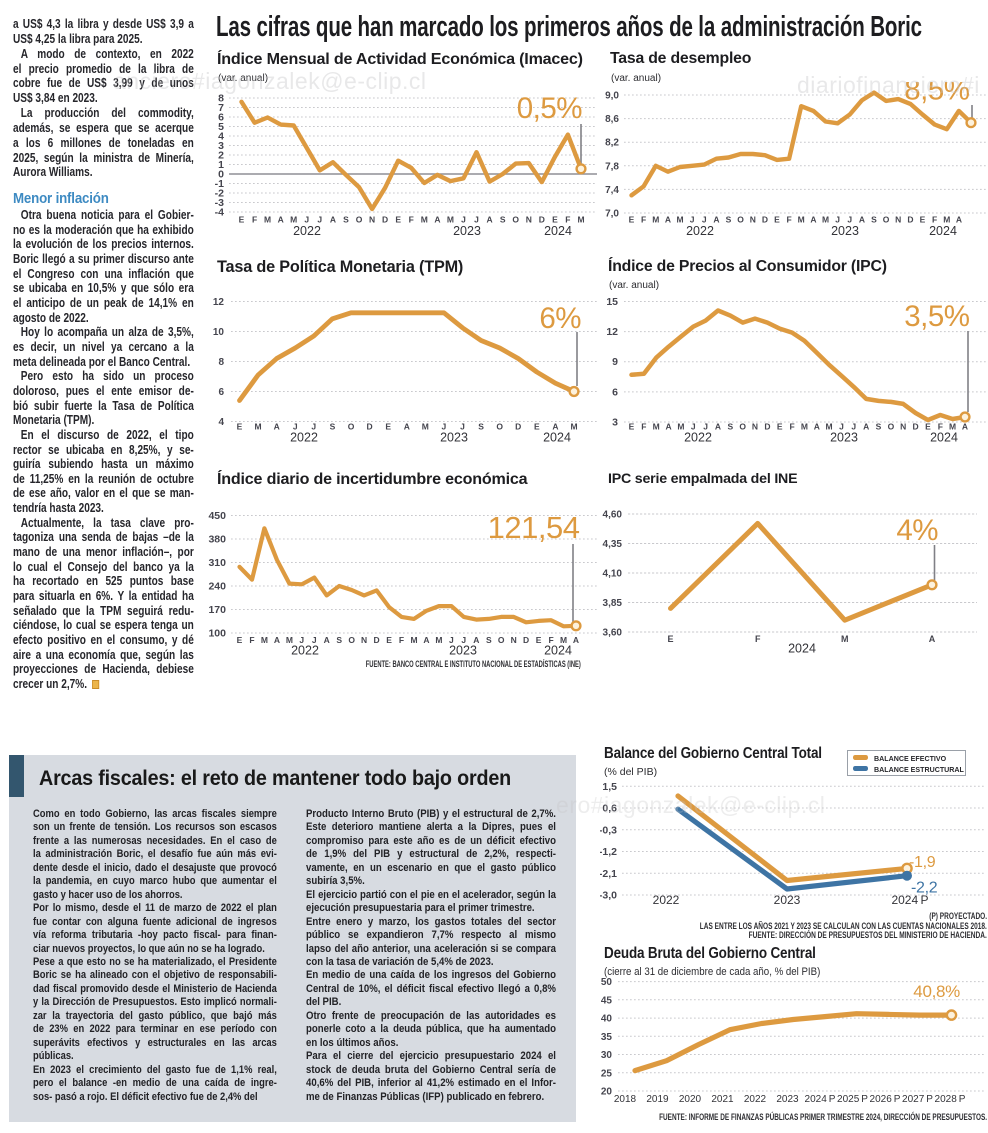 This screenshot has height=1133, width=988. I want to click on svg-text: 40,8%, so click(936, 991).